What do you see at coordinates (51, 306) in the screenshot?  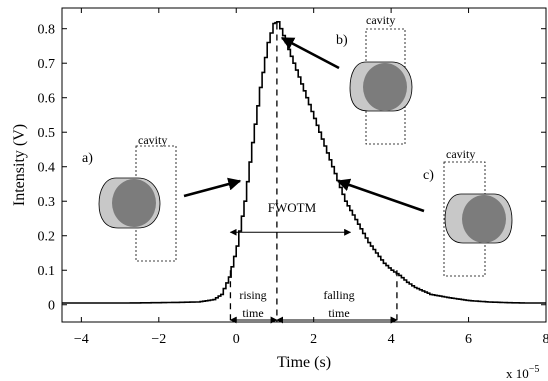 I see `y-tick-label: 0` at bounding box center [51, 306].